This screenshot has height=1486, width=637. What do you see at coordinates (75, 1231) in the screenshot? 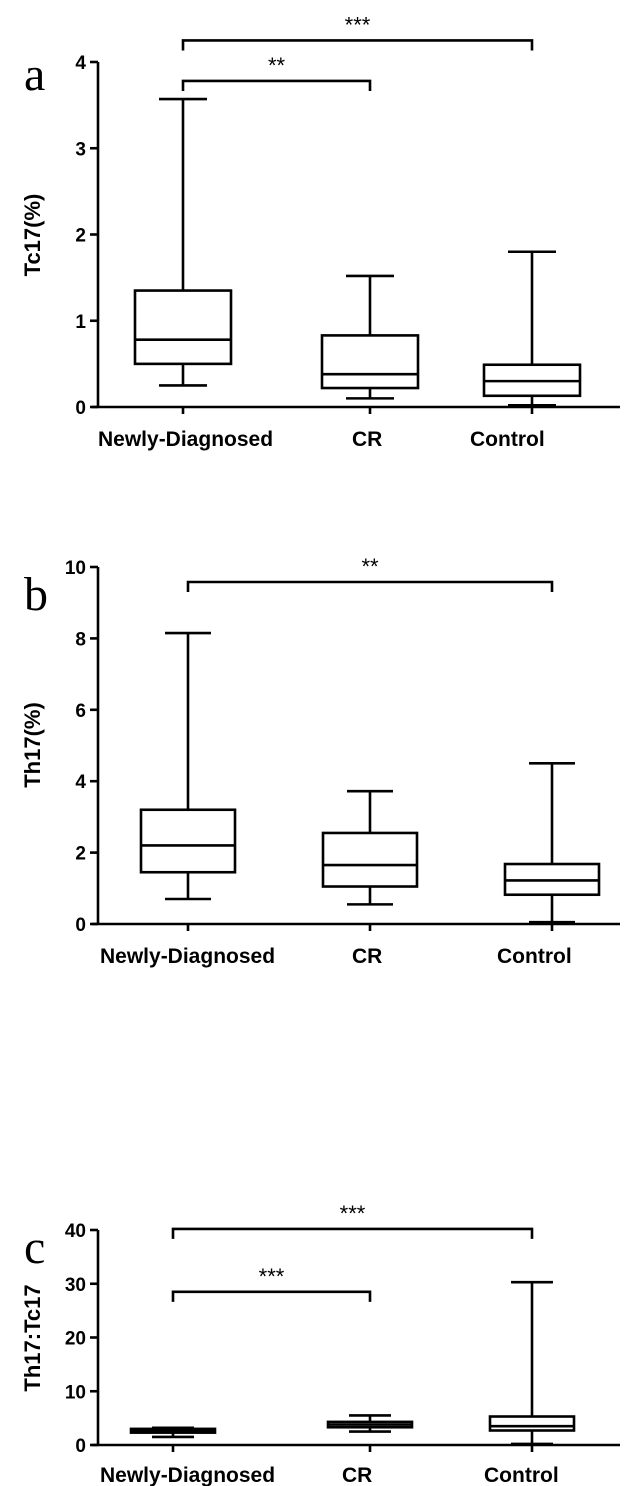
I see `y-tick-label: 40` at bounding box center [75, 1231].